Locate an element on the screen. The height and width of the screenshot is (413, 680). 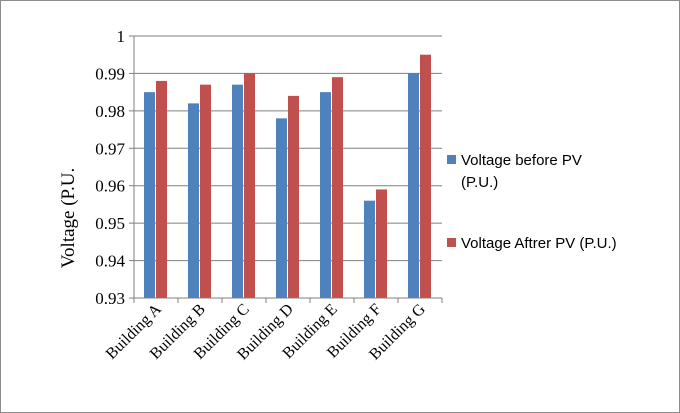
y-tick-label: 0.93 is located at coordinates (110, 298).